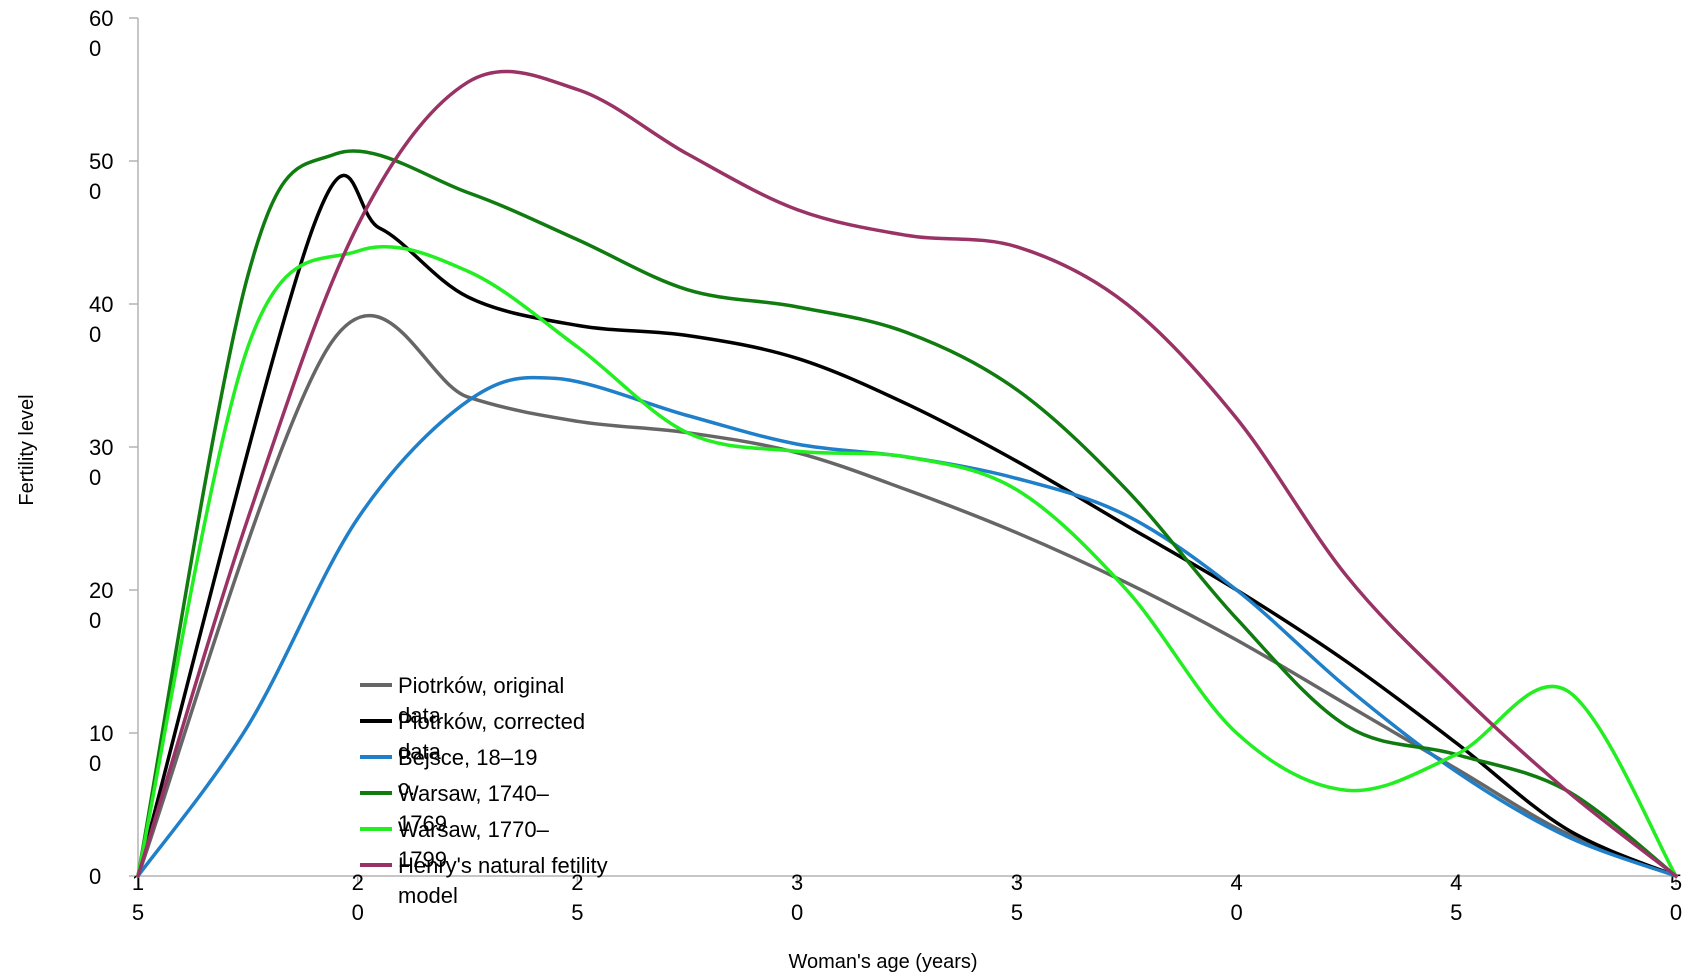 The image size is (1688, 978). Describe the element at coordinates (907, 897) in the screenshot. I see `x-ticks: 1 52 02 53 03 54 04 55 0` at that location.